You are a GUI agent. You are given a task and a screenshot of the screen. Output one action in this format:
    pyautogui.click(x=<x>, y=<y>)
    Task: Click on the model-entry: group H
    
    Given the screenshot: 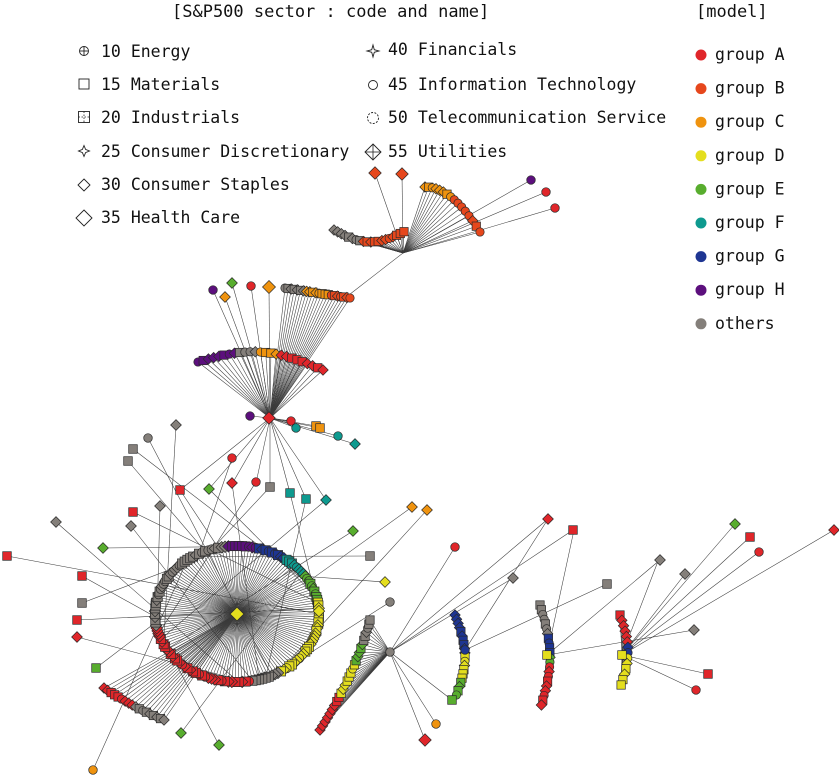 What is the action you would take?
    pyautogui.click(x=740, y=289)
    